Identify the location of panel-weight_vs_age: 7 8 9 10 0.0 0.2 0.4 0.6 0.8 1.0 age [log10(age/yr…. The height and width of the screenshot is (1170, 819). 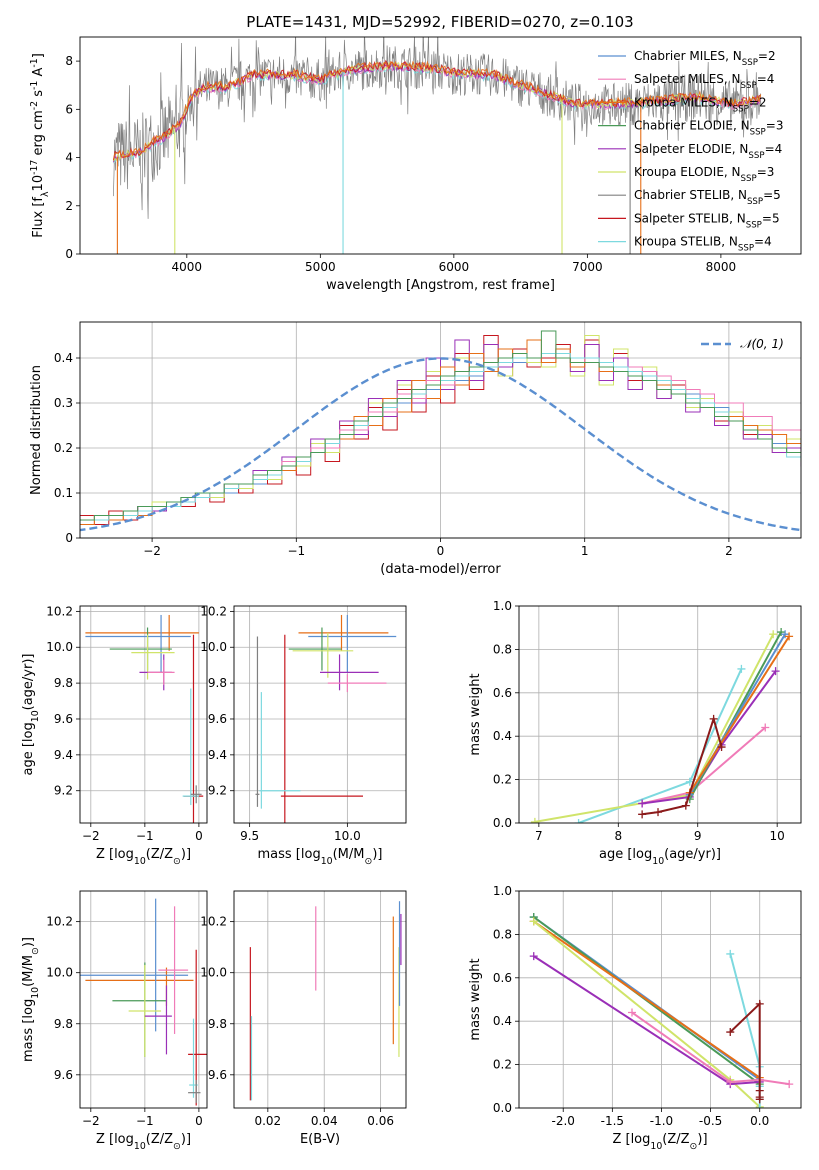
(635, 733).